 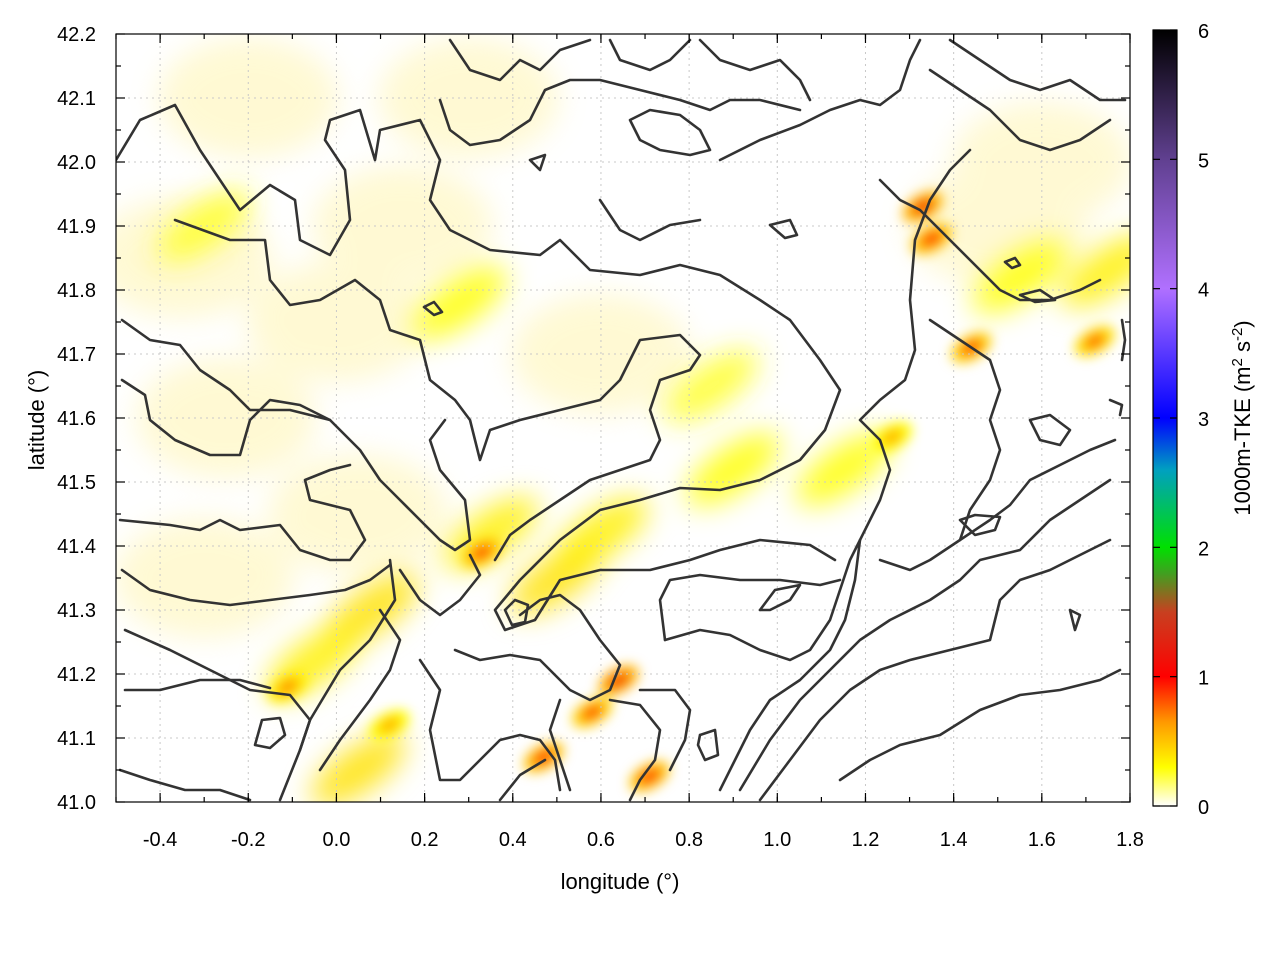 What do you see at coordinates (76, 355) in the screenshot?
I see `y-tick-label: 41.7` at bounding box center [76, 355].